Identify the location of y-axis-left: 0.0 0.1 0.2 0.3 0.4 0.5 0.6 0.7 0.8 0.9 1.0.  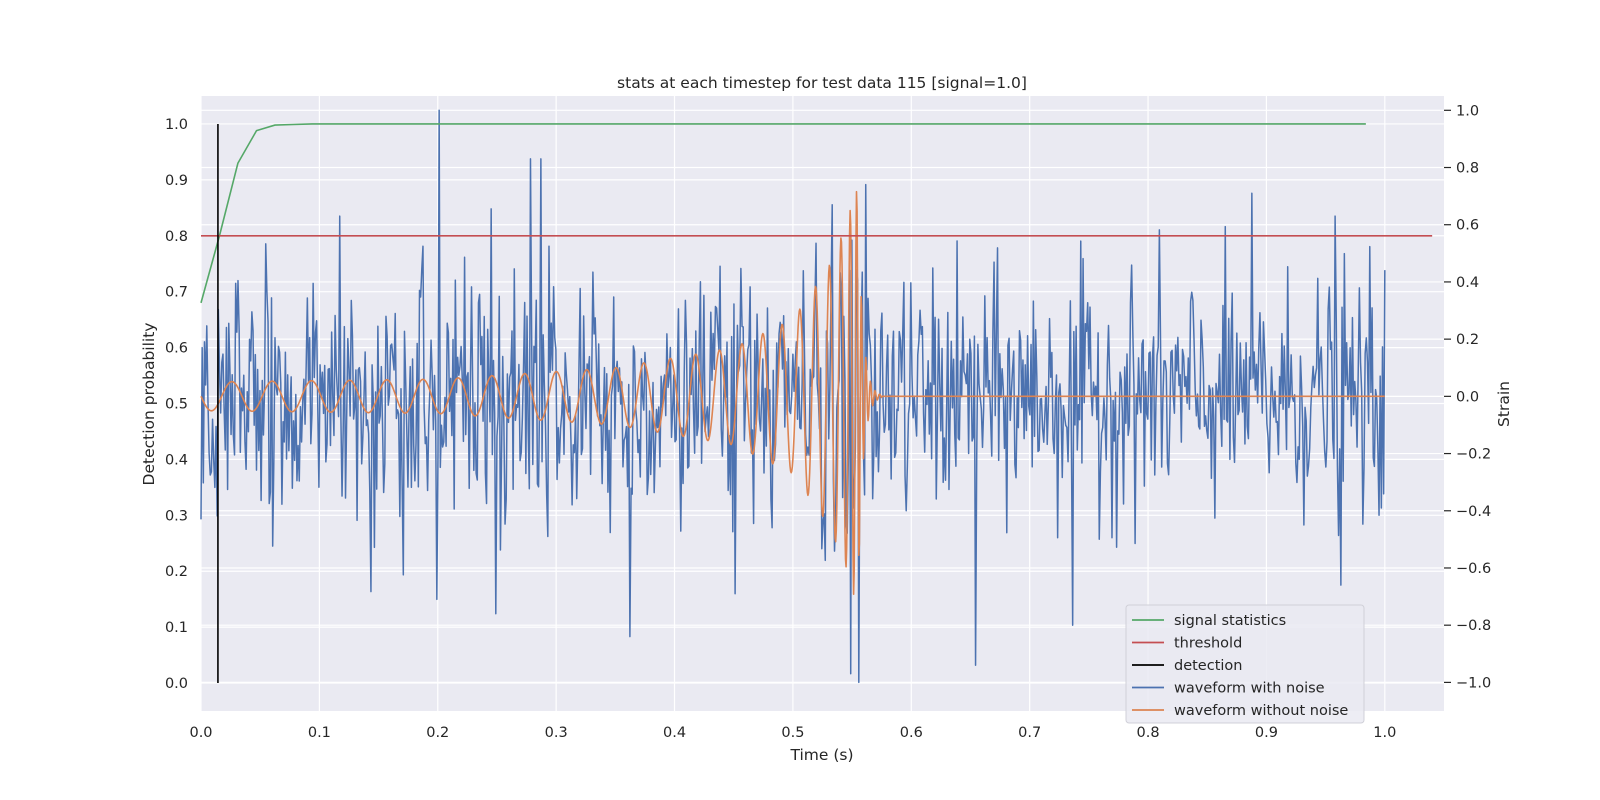
(176, 404).